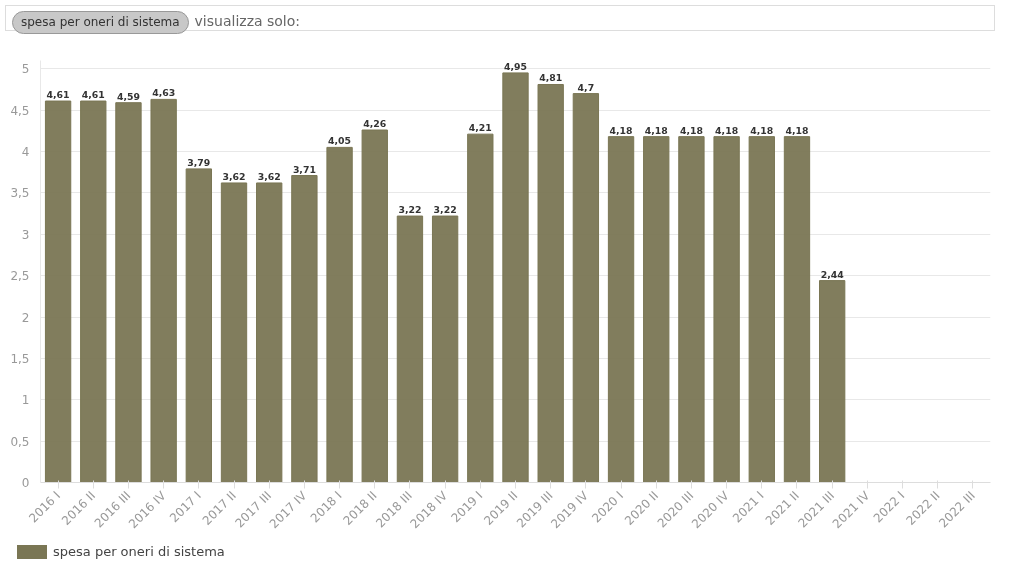  I want to click on y-tick-label: 1, so click(25, 400).